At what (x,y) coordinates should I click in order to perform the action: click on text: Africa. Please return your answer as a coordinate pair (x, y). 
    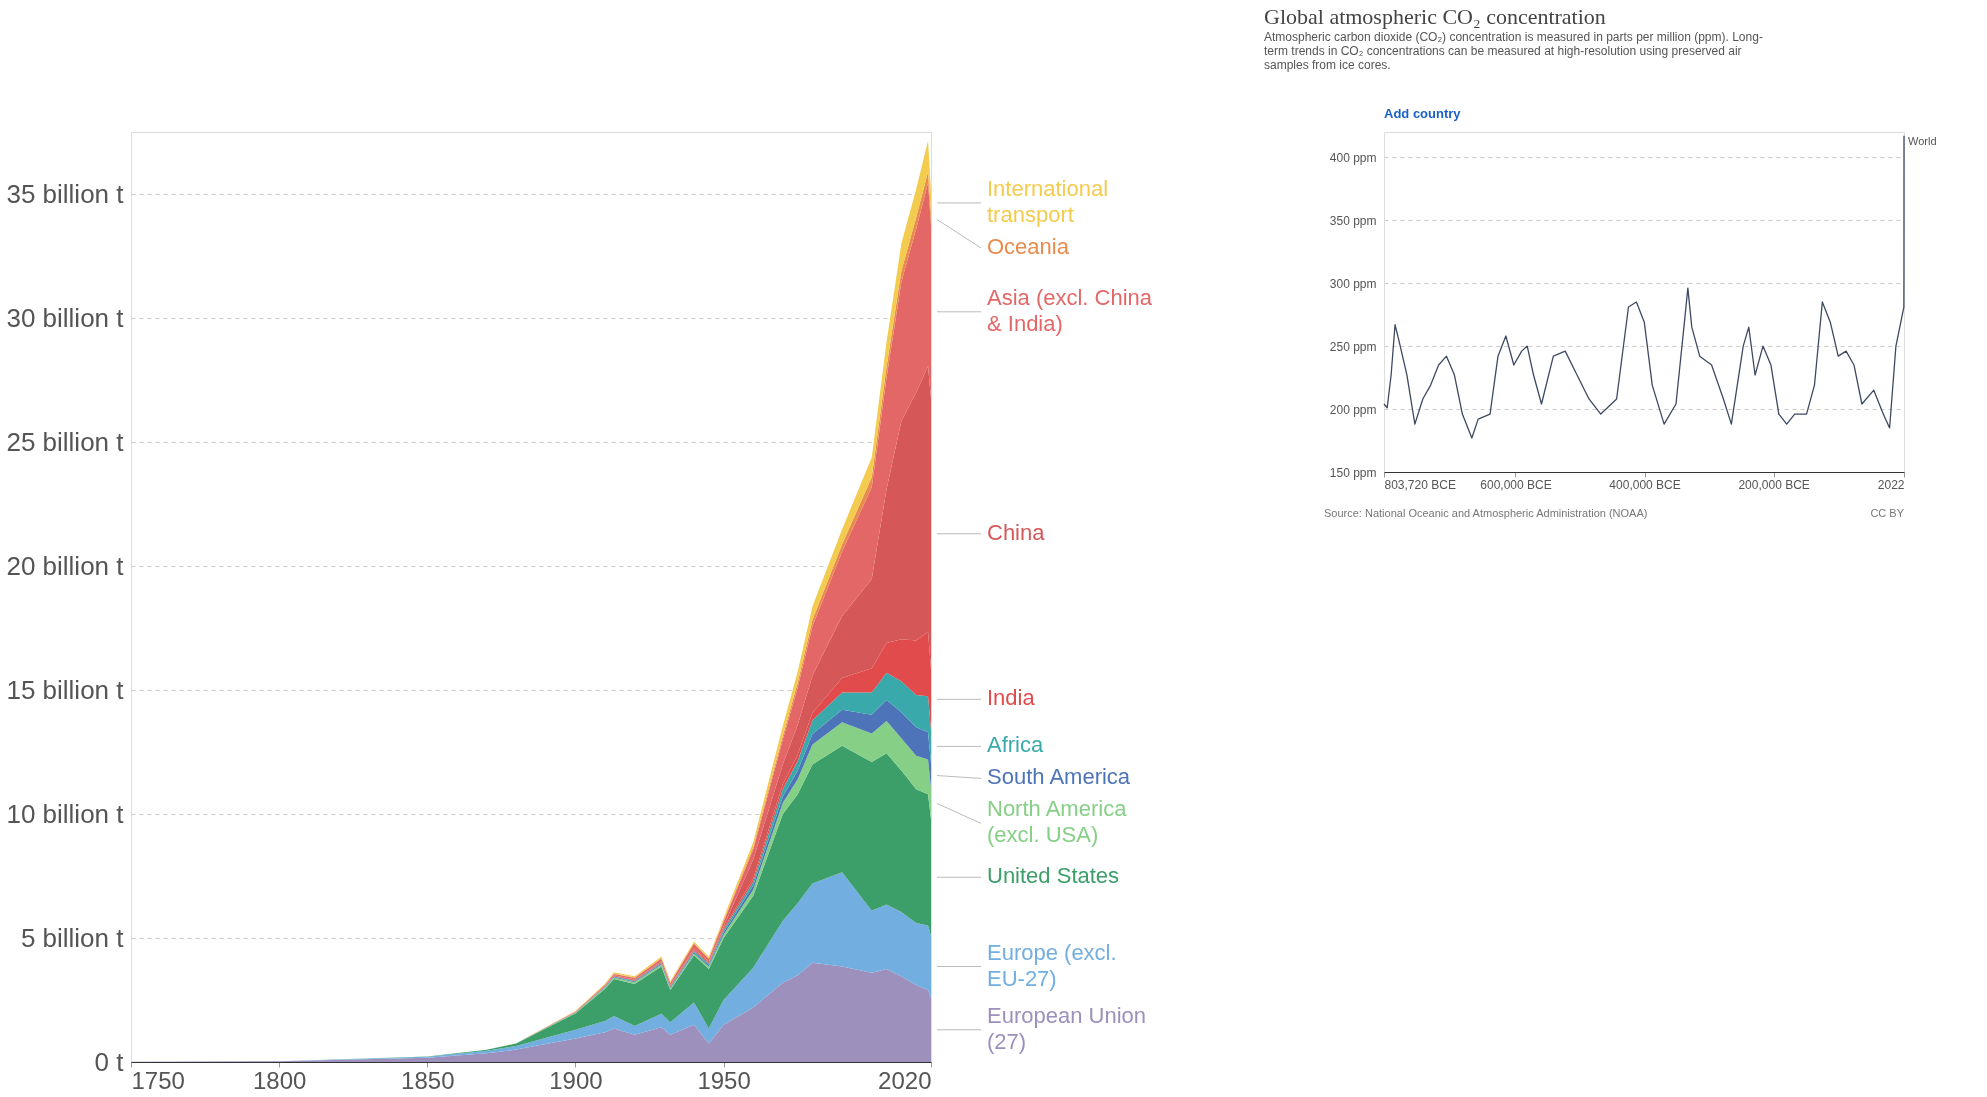
    Looking at the image, I should click on (1015, 745).